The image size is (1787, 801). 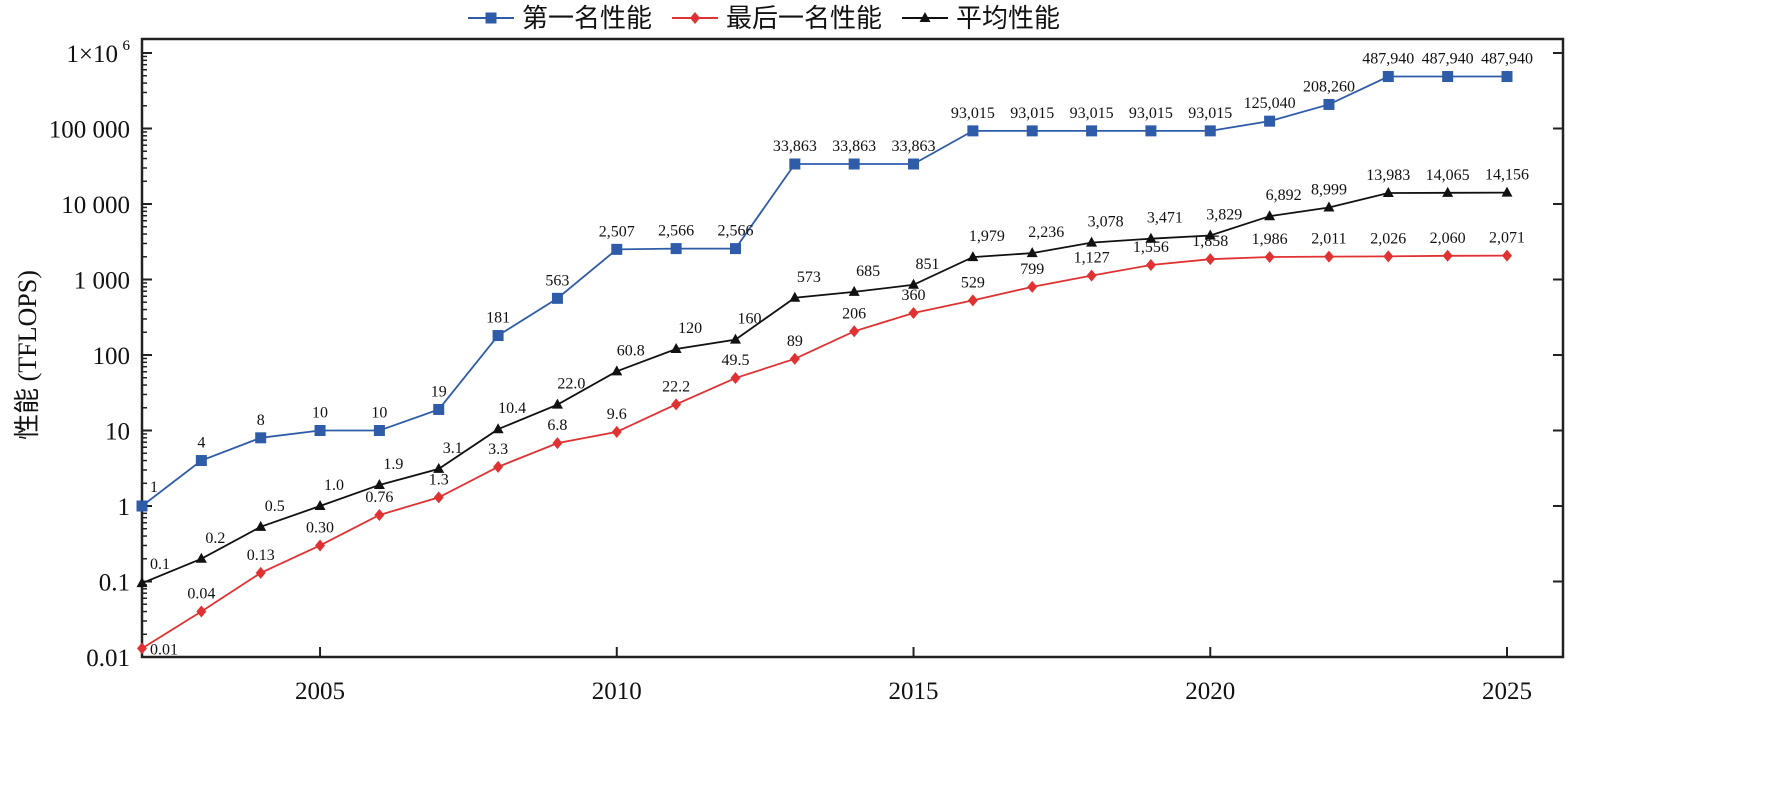 What do you see at coordinates (1270, 239) in the screenshot?
I see `data-label: 1,986` at bounding box center [1270, 239].